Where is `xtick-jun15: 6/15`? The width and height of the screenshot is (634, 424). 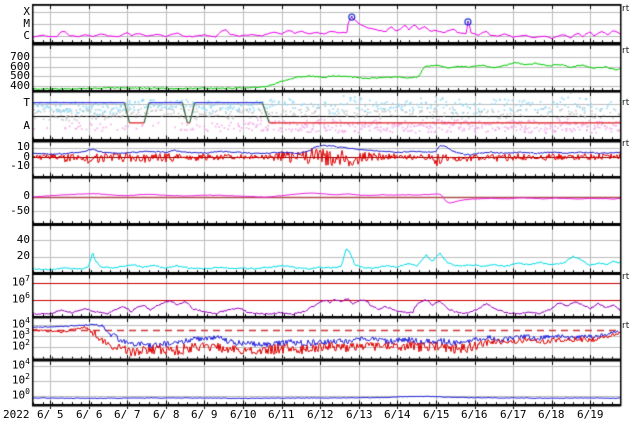 xtick-jun15: 6/15 is located at coordinates (436, 414).